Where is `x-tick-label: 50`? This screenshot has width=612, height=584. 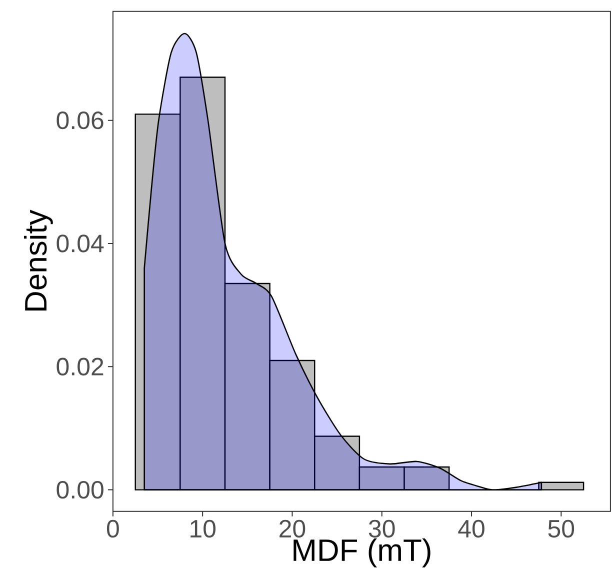
x-tick-label: 50 is located at coordinates (561, 529).